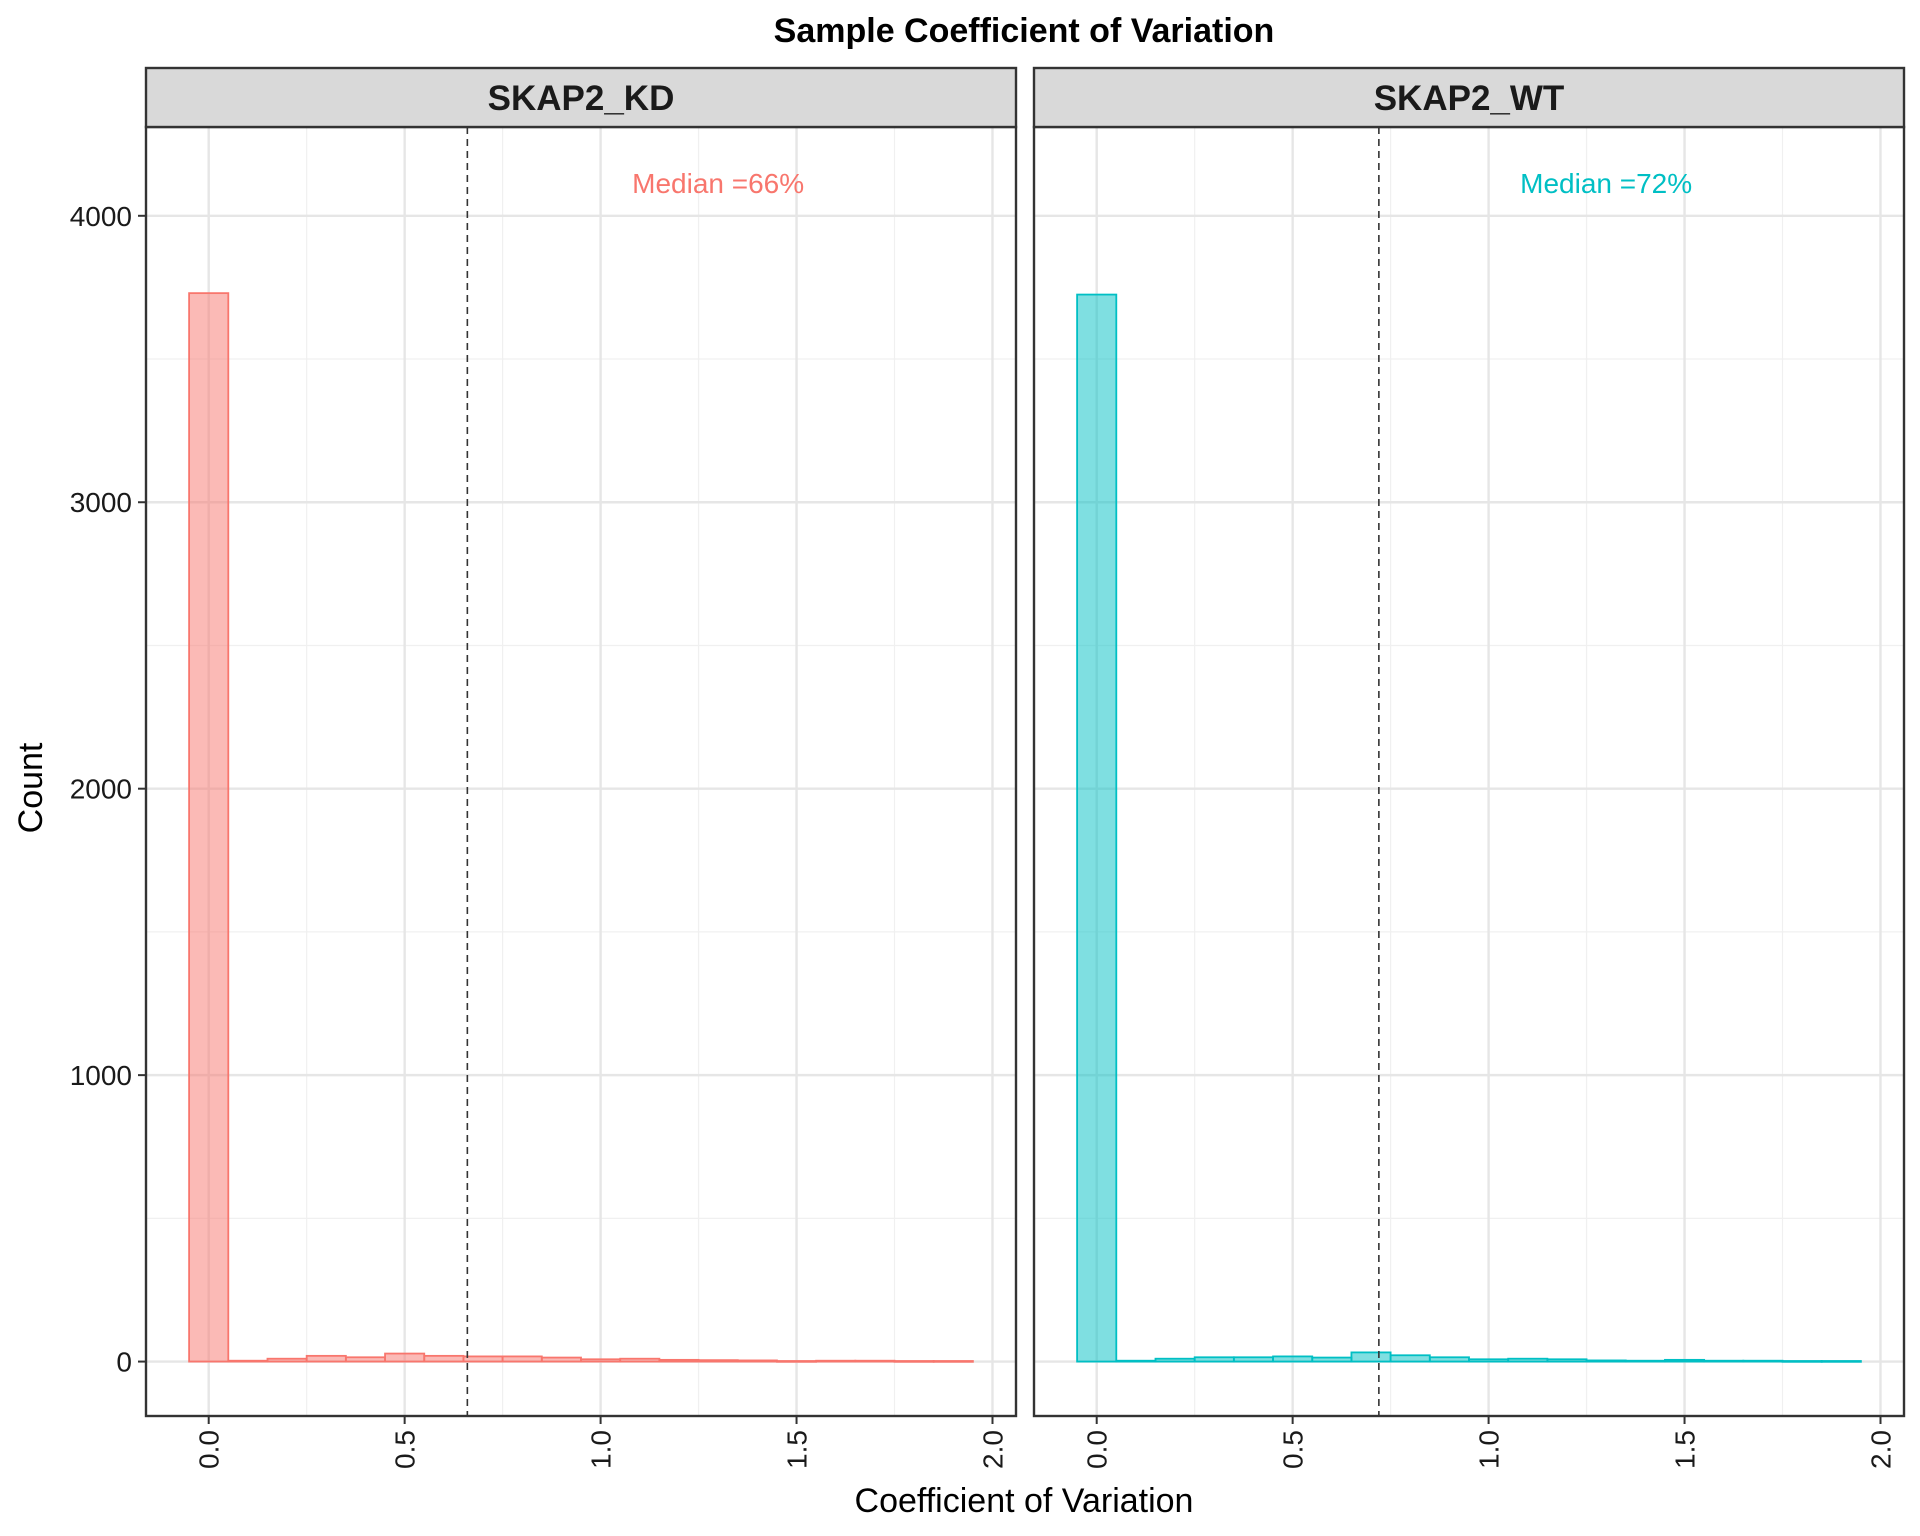 The image size is (1920, 1536). What do you see at coordinates (124, 1362) in the screenshot?
I see `y-tick-label: 0` at bounding box center [124, 1362].